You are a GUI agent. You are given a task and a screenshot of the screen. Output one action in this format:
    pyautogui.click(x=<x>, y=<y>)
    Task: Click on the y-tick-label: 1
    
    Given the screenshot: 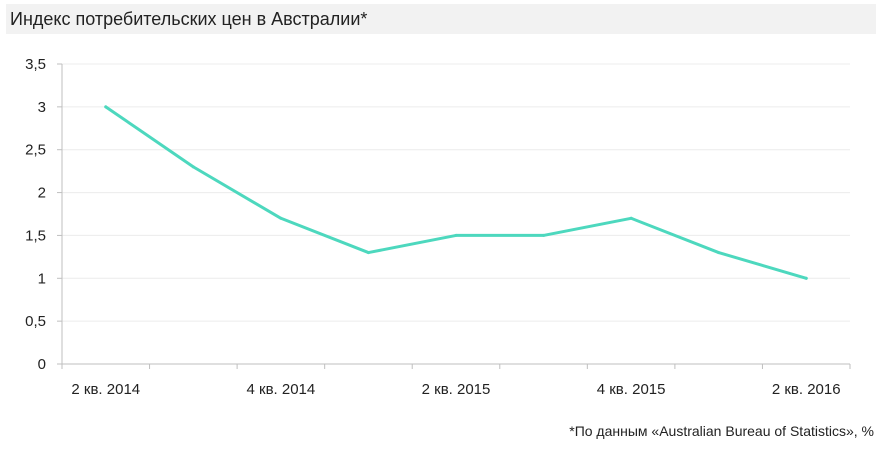 What is the action you would take?
    pyautogui.click(x=42, y=278)
    